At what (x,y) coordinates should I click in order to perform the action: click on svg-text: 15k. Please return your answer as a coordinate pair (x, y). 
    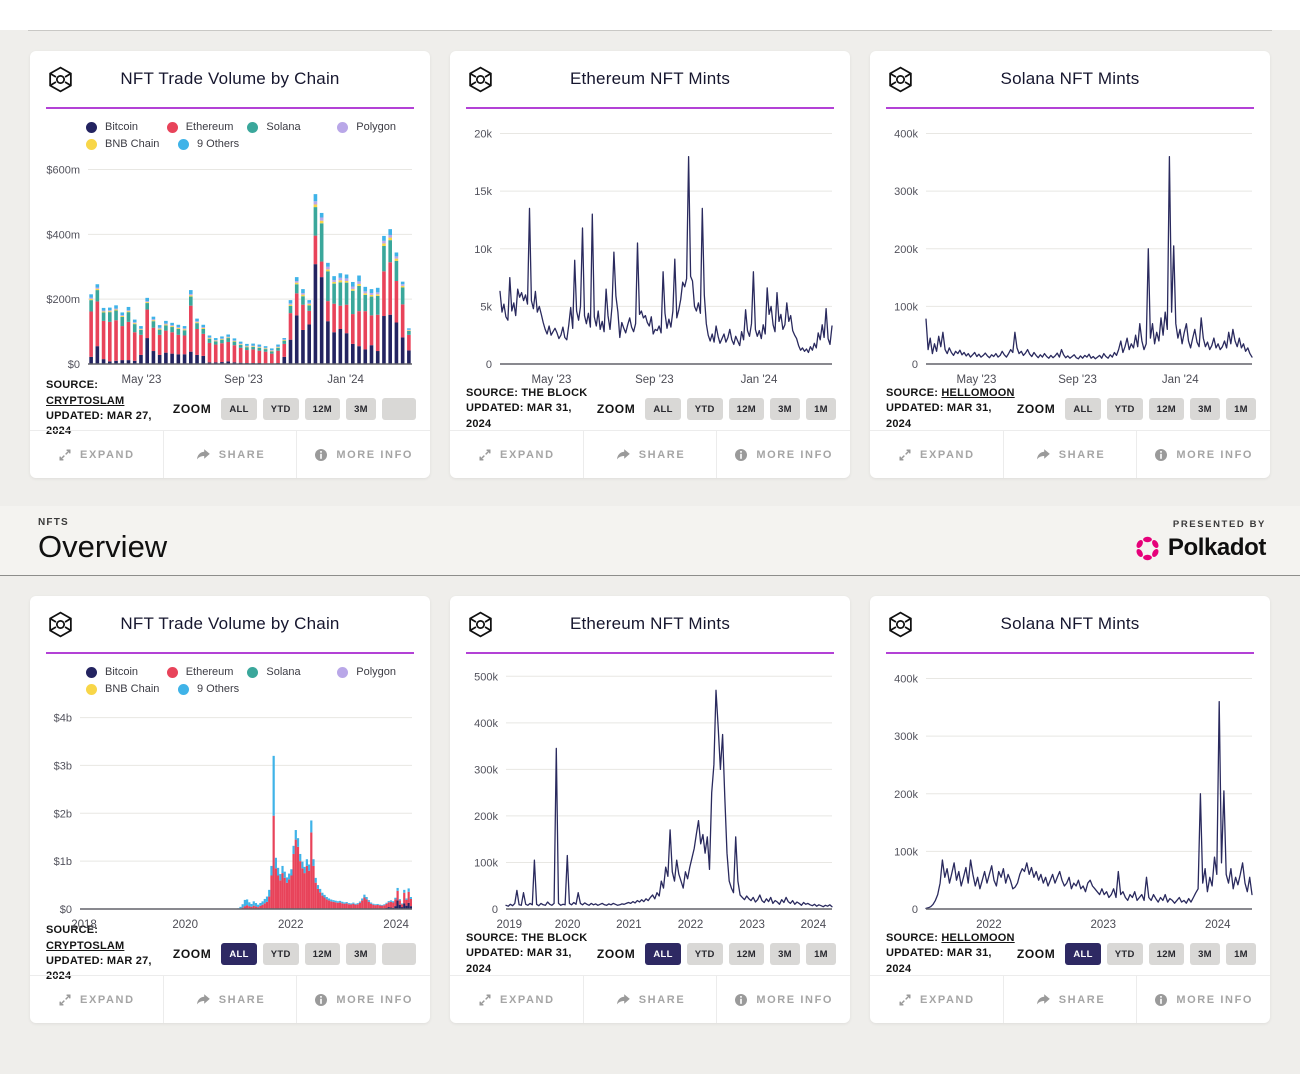
    Looking at the image, I should click on (483, 192).